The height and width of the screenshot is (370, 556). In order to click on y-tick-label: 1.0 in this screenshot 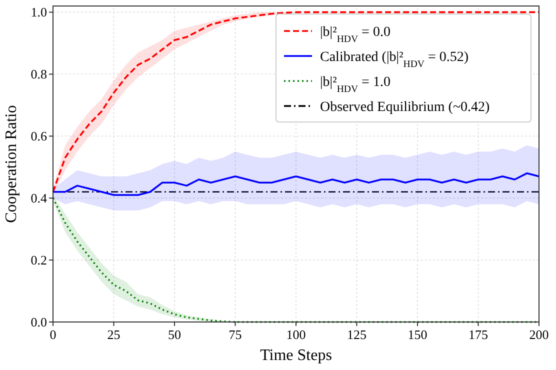, I will do `click(38, 12)`.